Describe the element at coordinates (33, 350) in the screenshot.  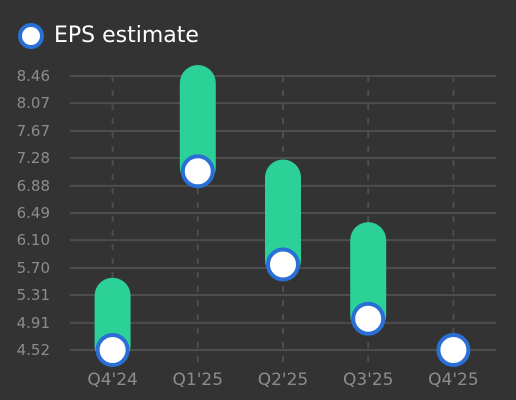
I see `y-tick-label: 4.52` at that location.